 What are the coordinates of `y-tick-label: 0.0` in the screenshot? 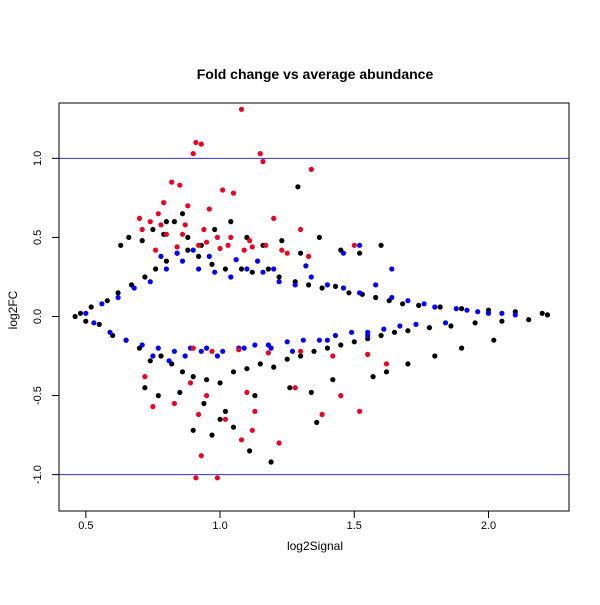 It's located at (38, 316).